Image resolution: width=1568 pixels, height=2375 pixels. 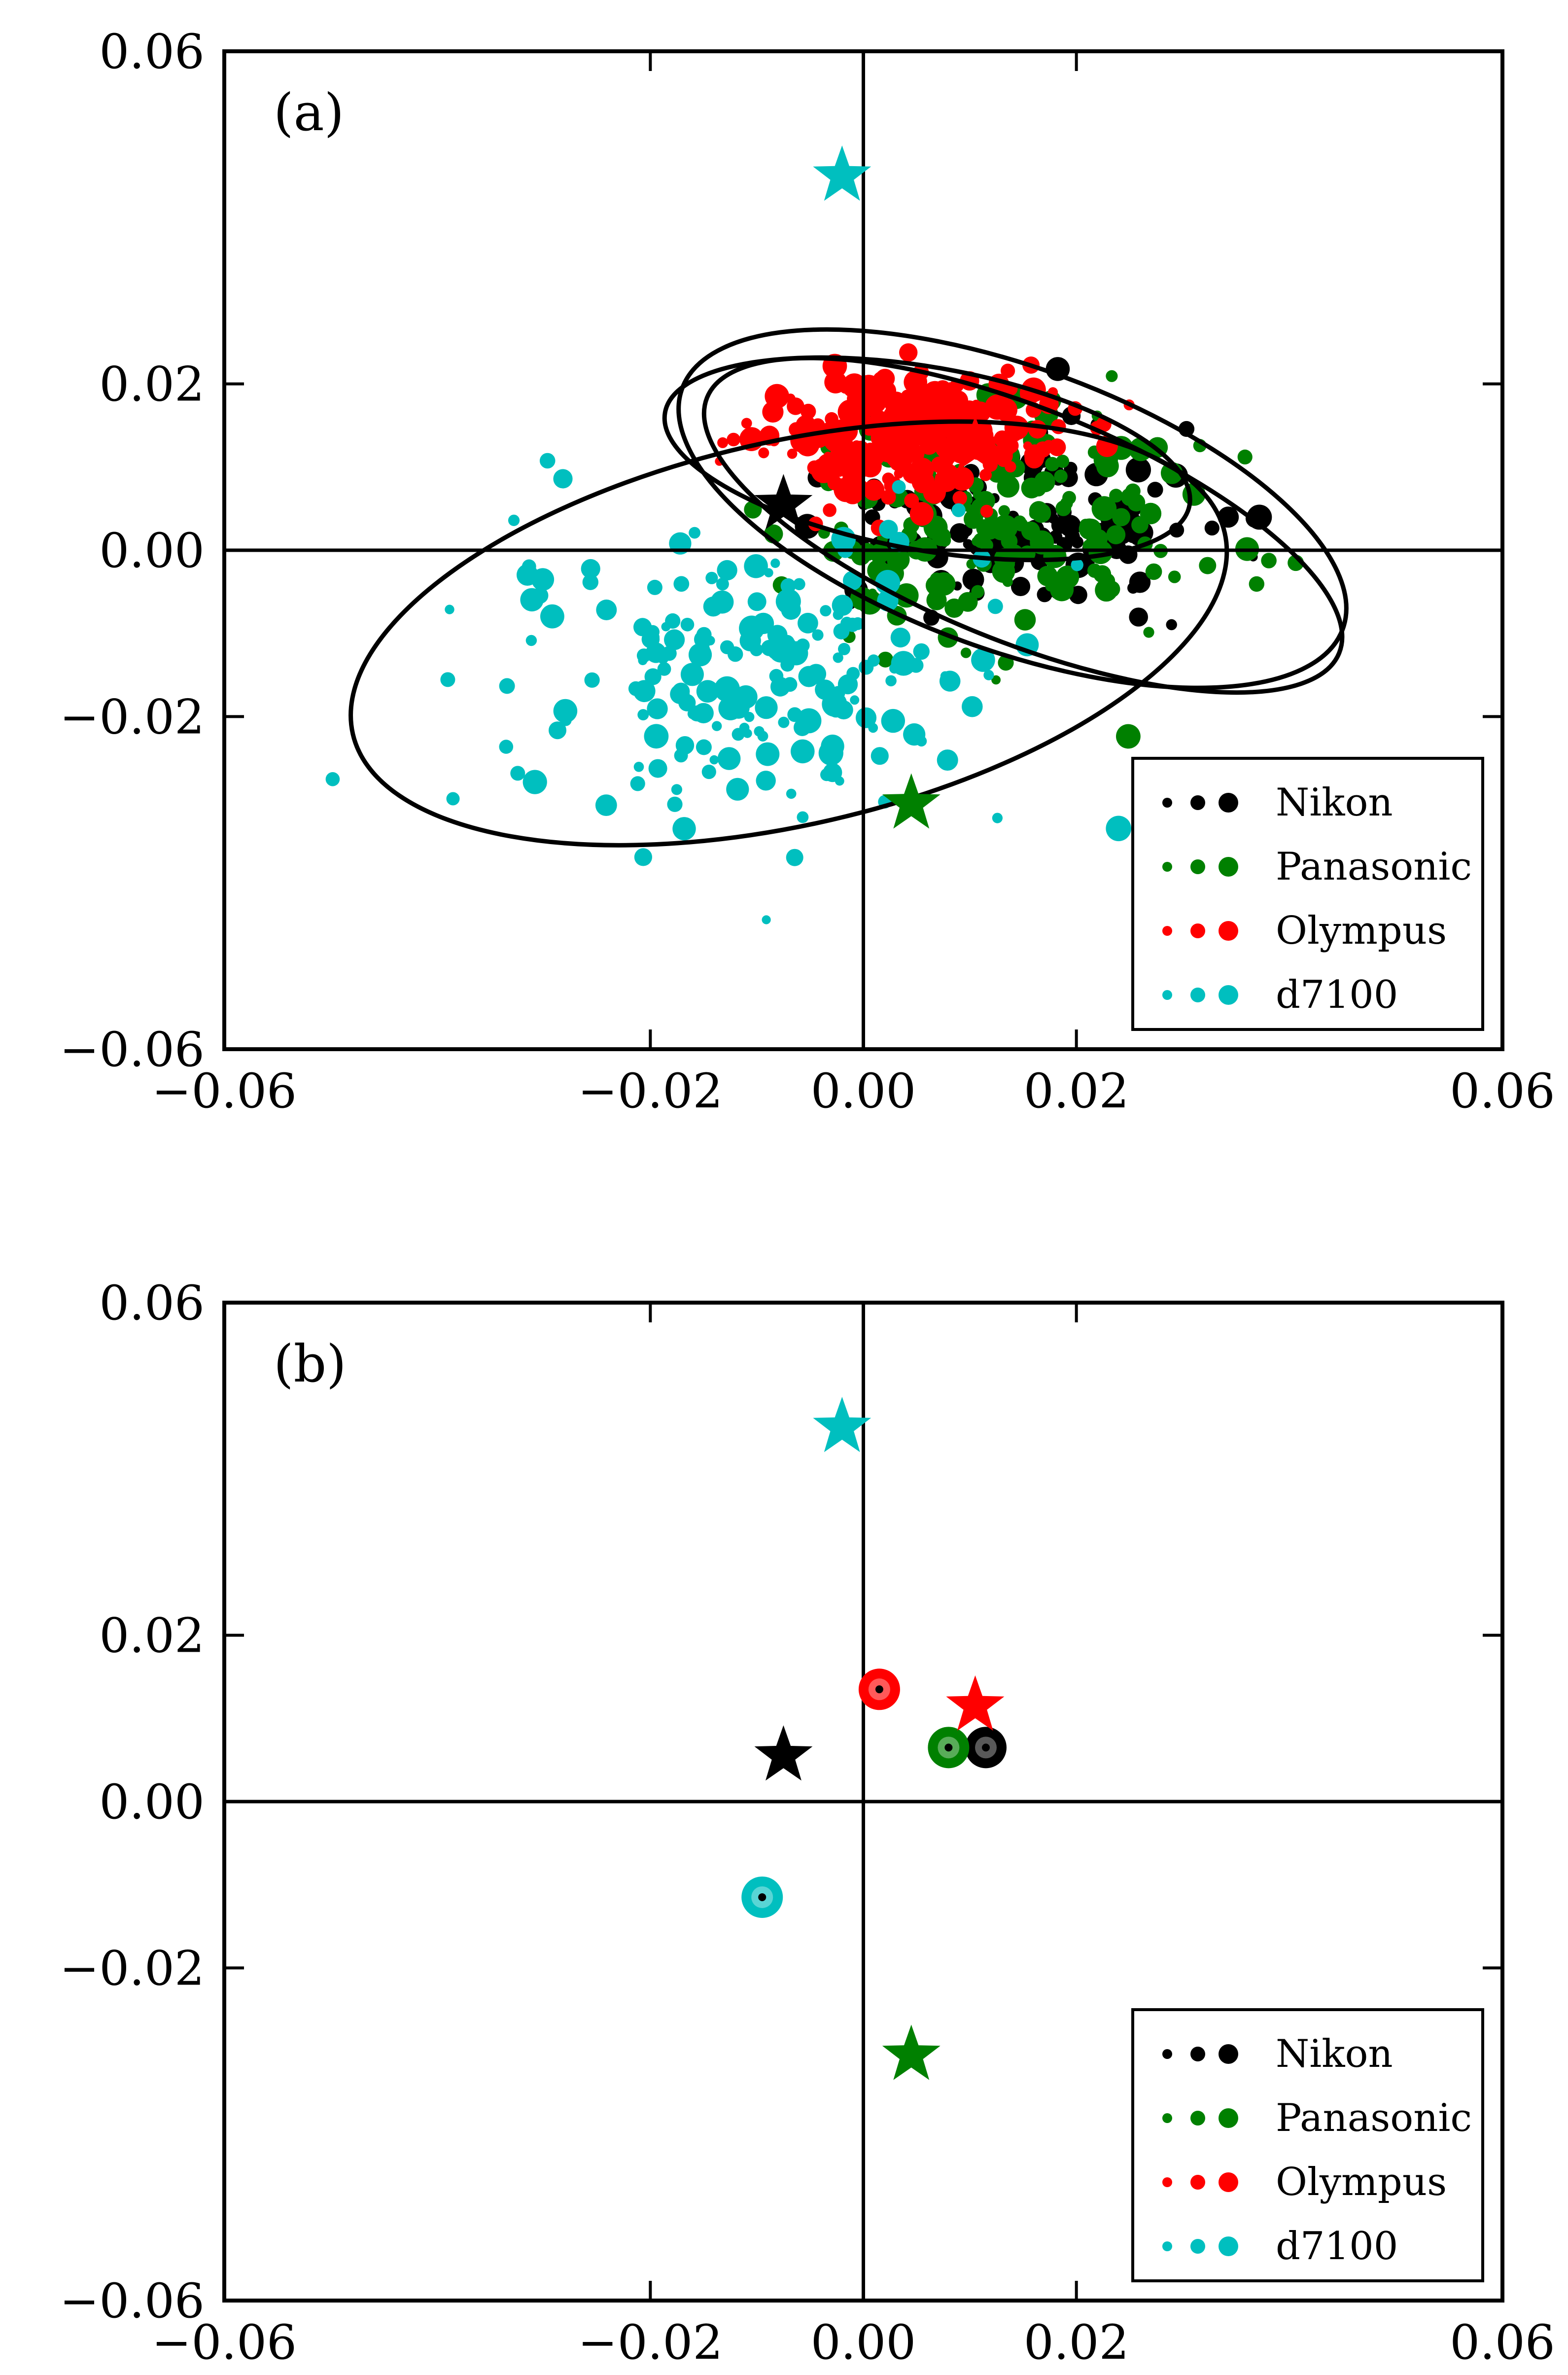 I want to click on legend-marker-d7100, so click(x=1197, y=995).